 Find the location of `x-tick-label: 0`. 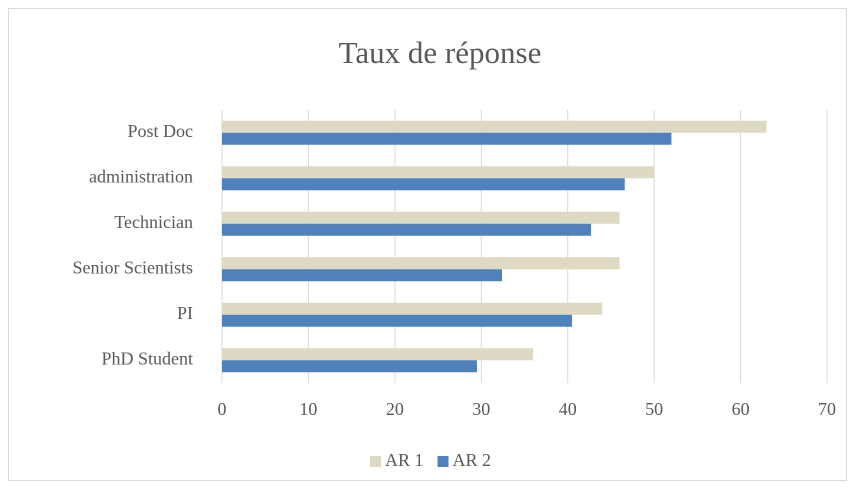

x-tick-label: 0 is located at coordinates (222, 409).